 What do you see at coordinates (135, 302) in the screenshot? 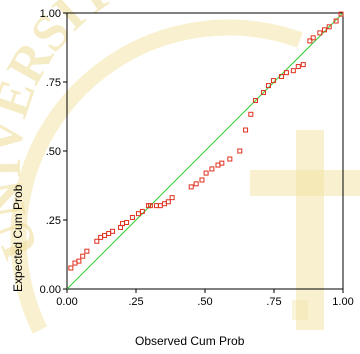
I see `x-tick-label: .25` at bounding box center [135, 302].